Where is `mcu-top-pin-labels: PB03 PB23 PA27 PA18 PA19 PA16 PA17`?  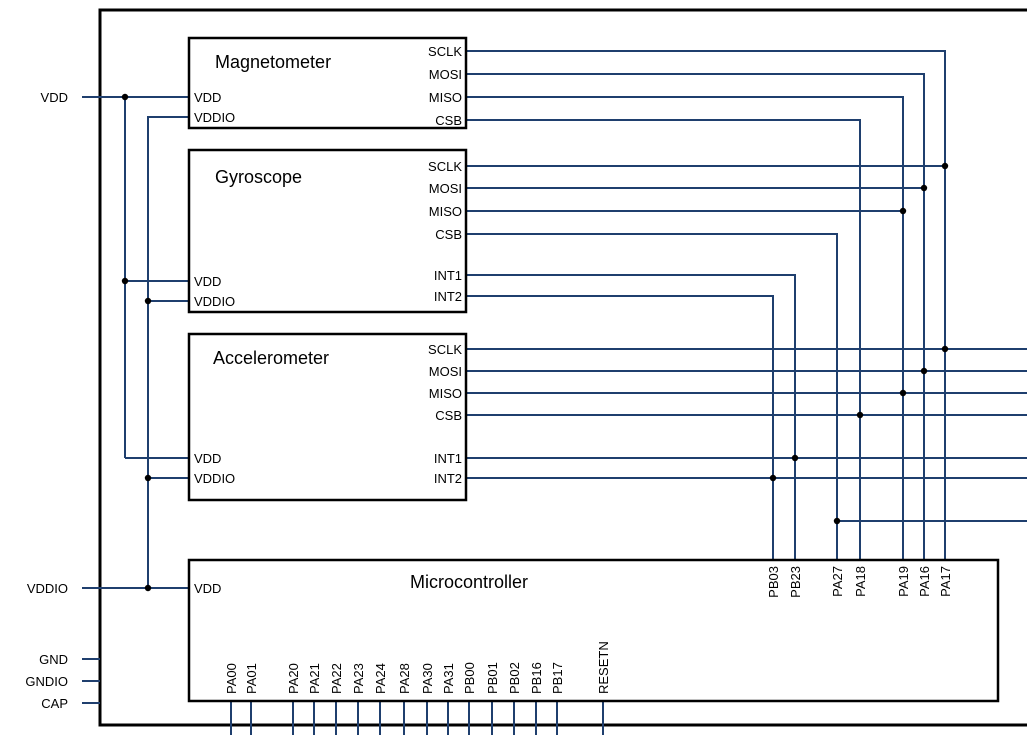
mcu-top-pin-labels: PB03 PB23 PA27 PA18 PA19 PA16 PA17 is located at coordinates (859, 582).